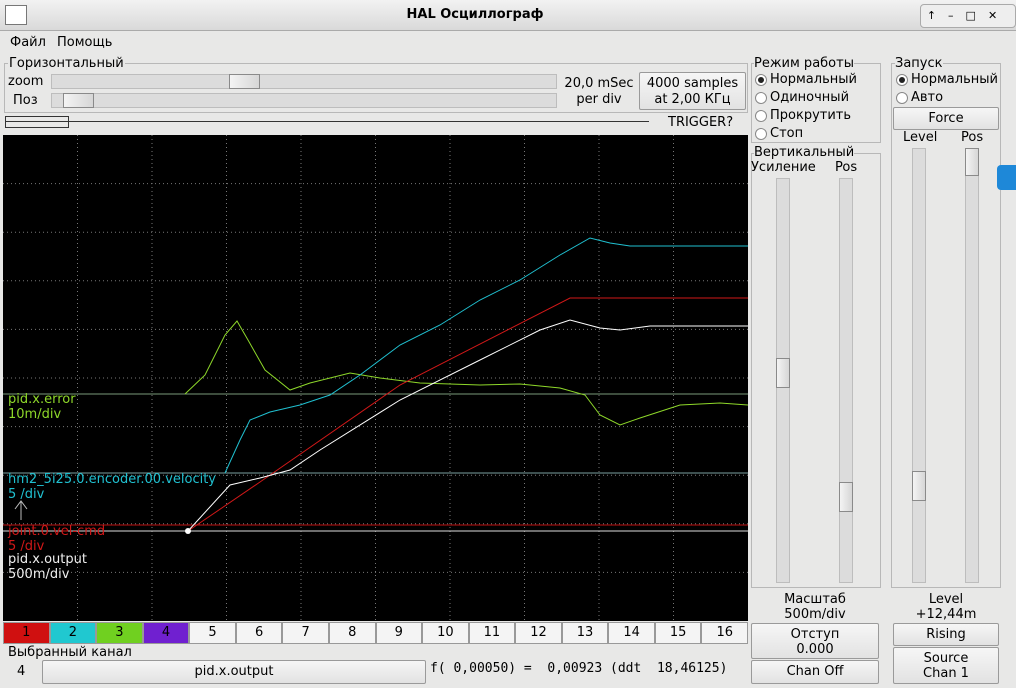  What do you see at coordinates (815, 599) in the screenshot?
I see `label: Масштаб` at bounding box center [815, 599].